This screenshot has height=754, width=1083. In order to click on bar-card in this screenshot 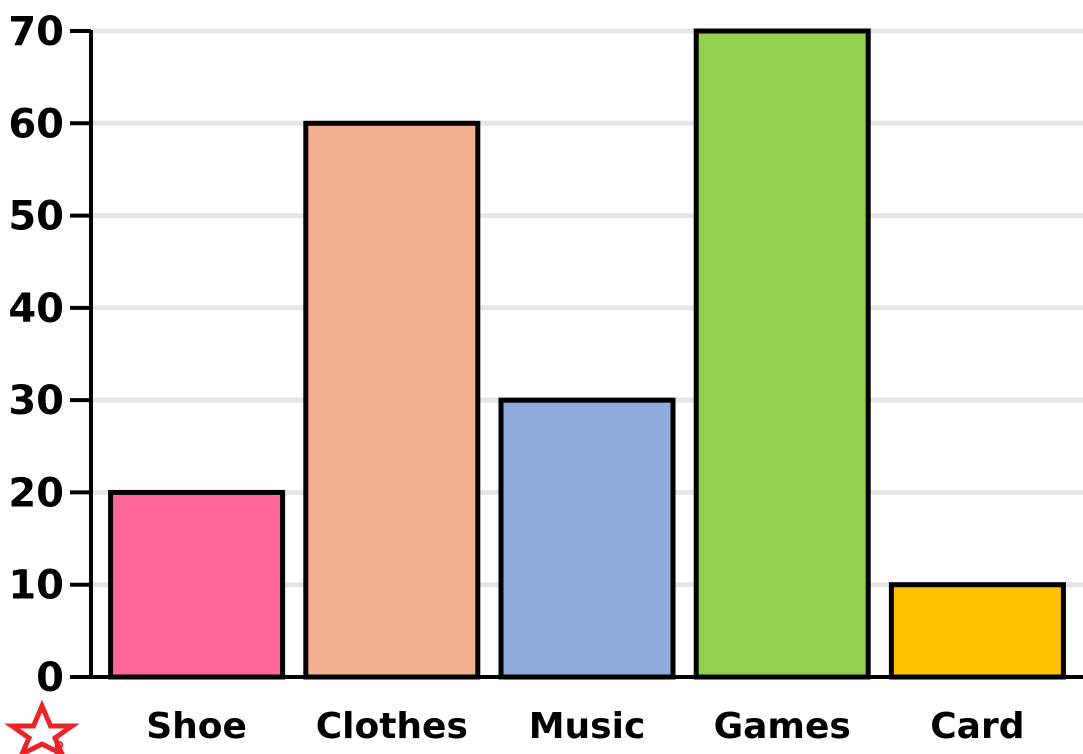, I will do `click(977, 631)`.